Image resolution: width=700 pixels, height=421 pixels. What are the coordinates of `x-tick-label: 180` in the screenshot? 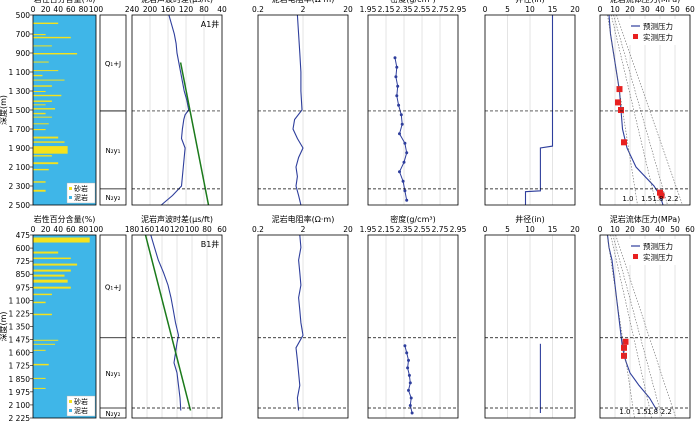 It's located at (132, 229).